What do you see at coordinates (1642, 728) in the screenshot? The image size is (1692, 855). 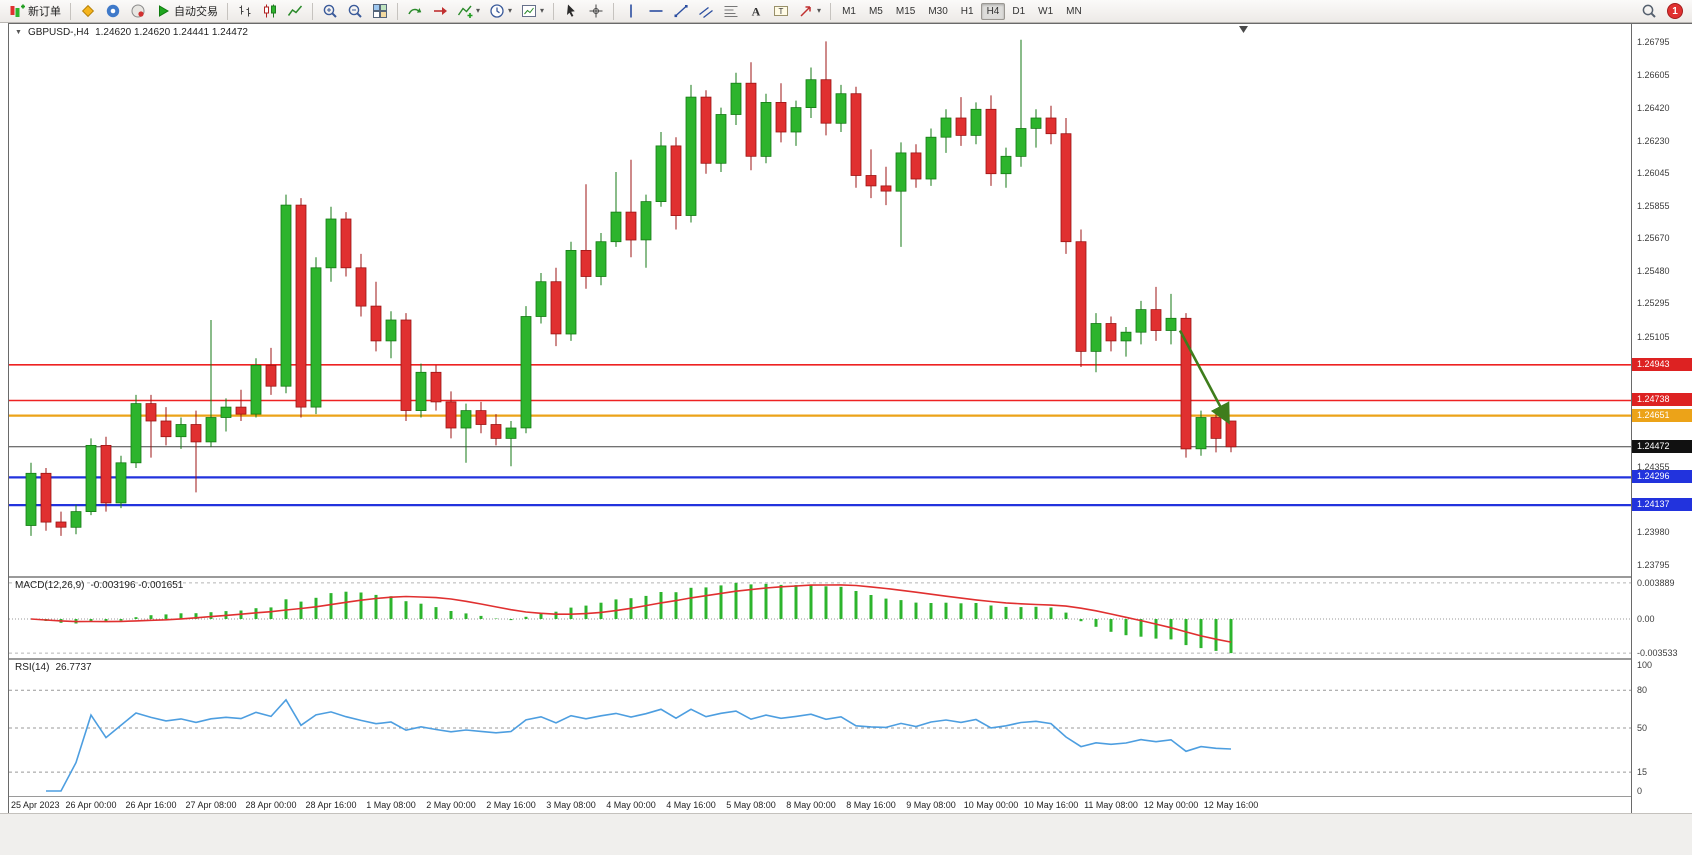 I see `axis-label: 50` at bounding box center [1642, 728].